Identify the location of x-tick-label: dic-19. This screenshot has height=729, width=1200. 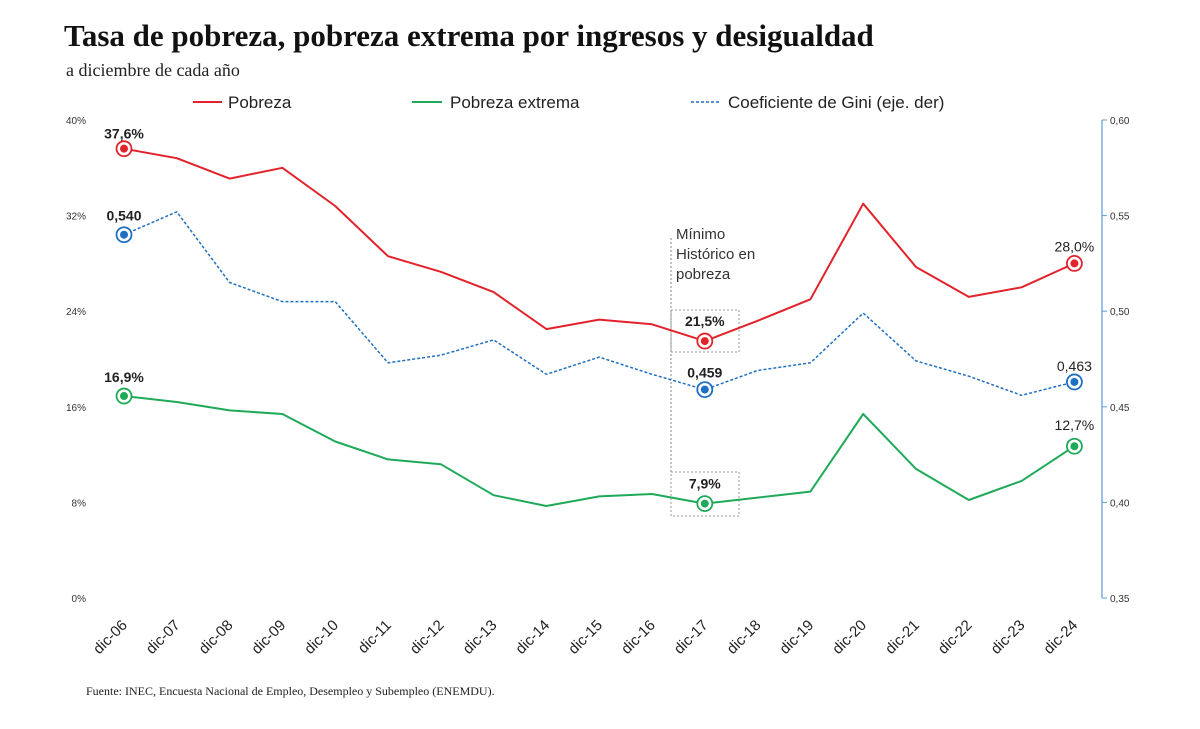
(796, 637).